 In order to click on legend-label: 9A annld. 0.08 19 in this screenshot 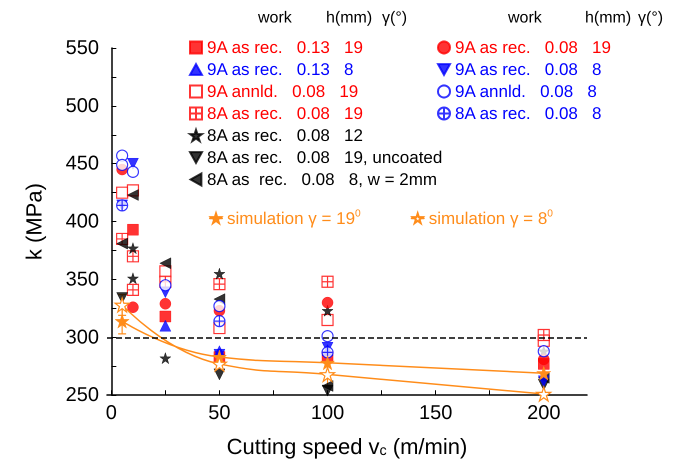, I will do `click(282, 91)`.